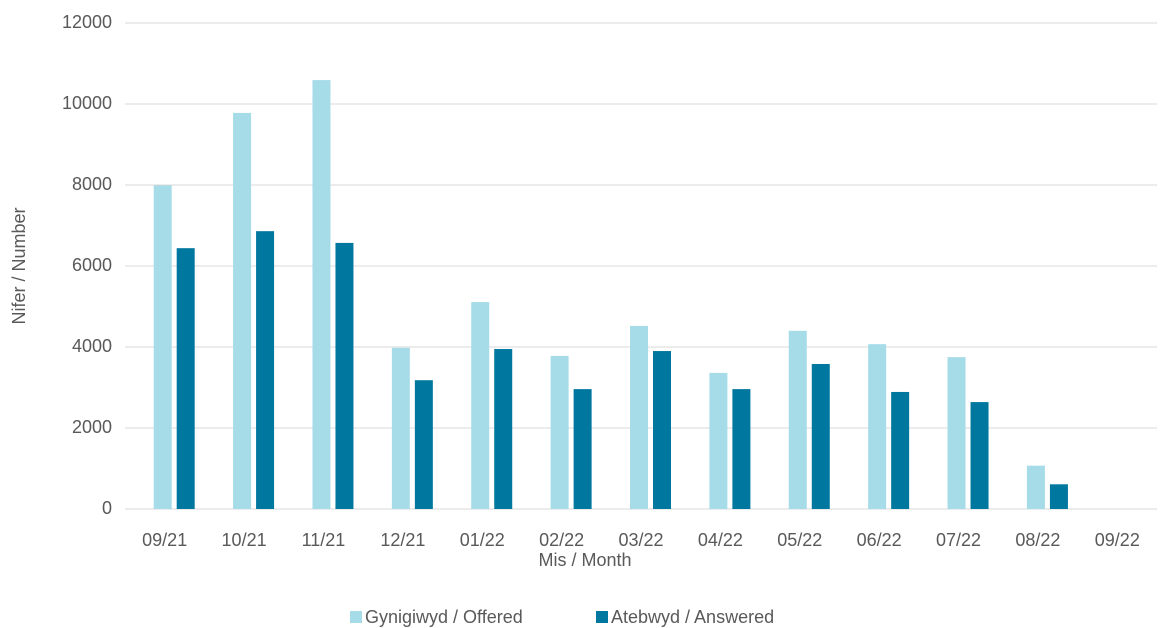  Describe the element at coordinates (692, 617) in the screenshot. I see `legend-label: Atebwyd / Answered` at that location.